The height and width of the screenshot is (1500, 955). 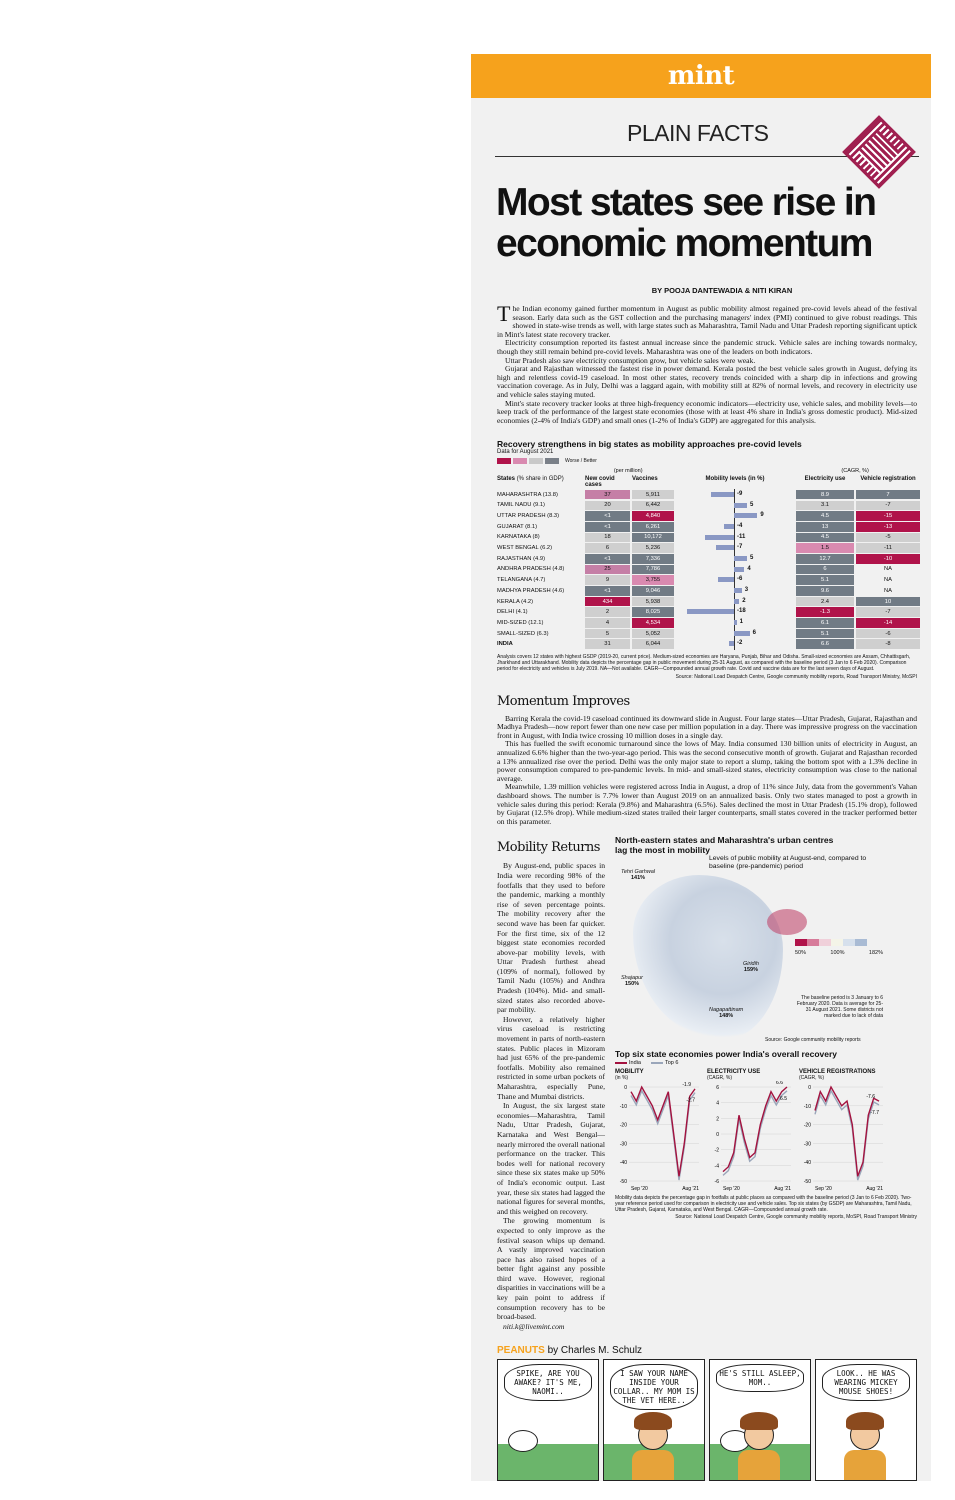 What do you see at coordinates (740, 493) in the screenshot?
I see `mobility-value: -9` at bounding box center [740, 493].